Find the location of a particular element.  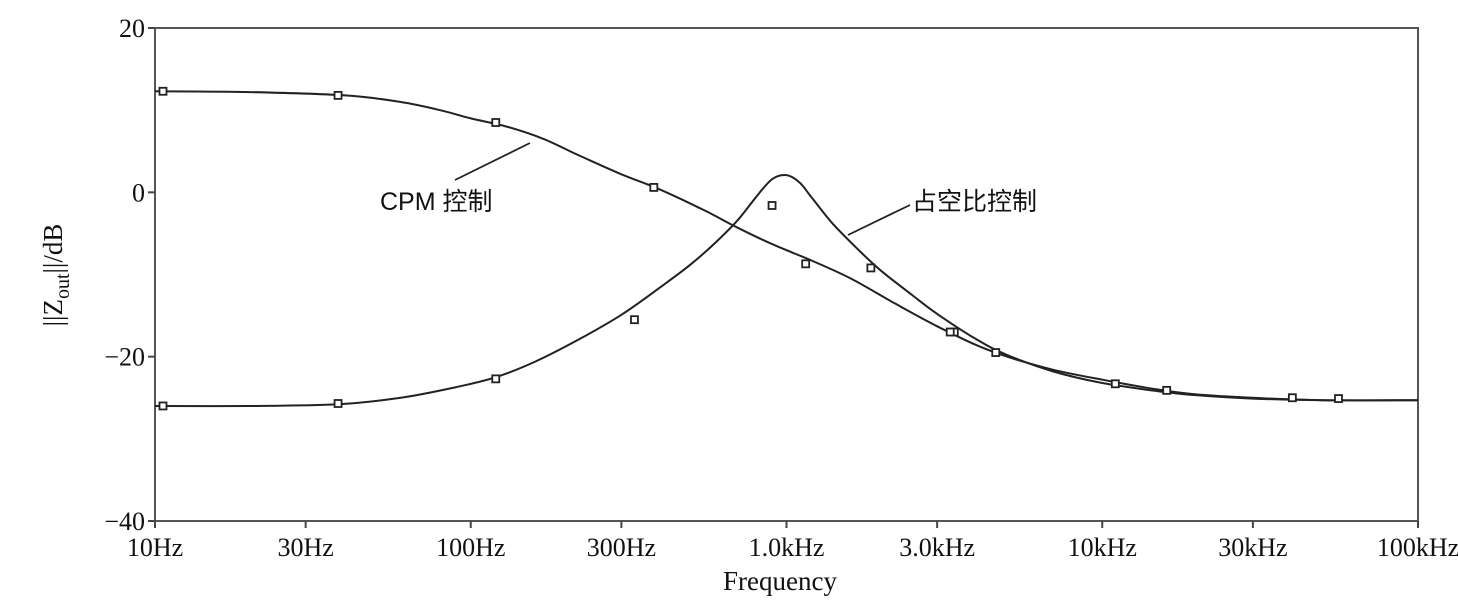

x-axis-title: Frequency is located at coordinates (780, 581).